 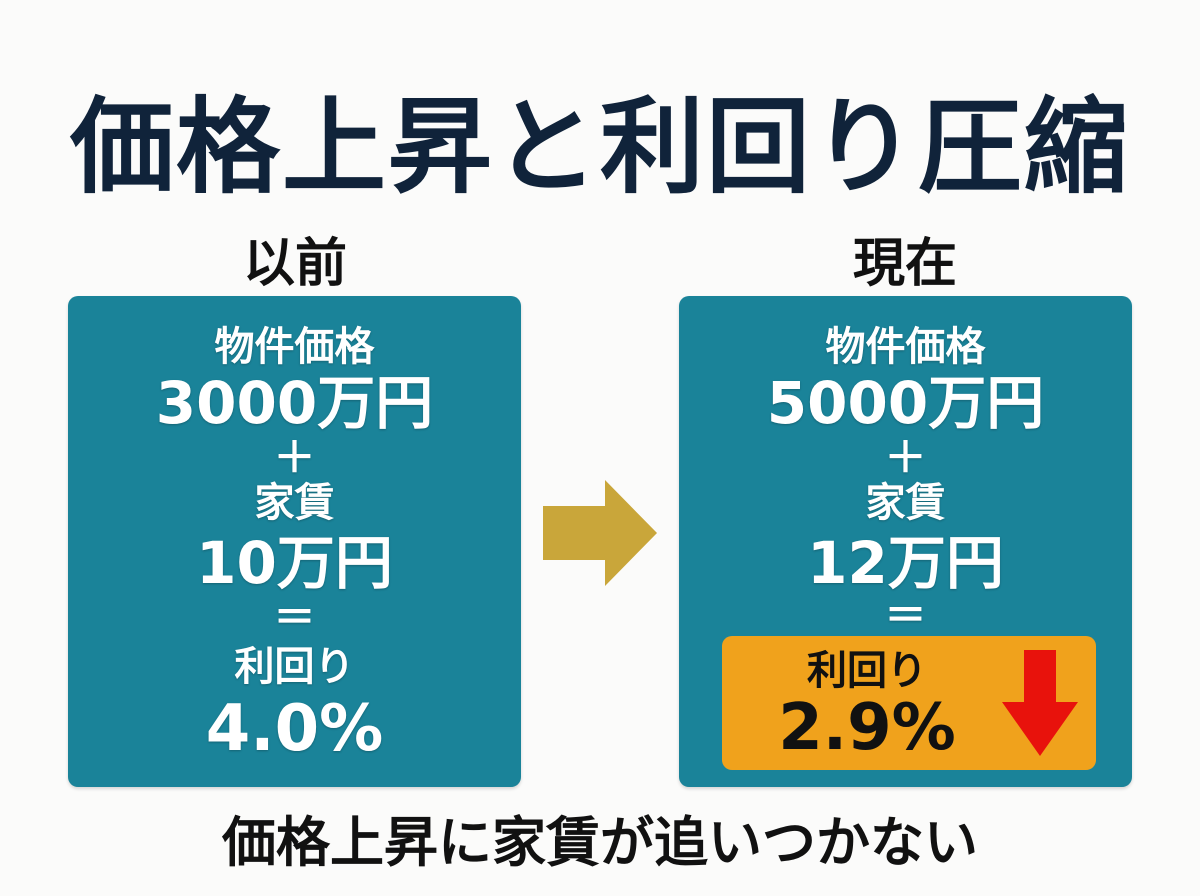 I want to click on yield-value: 2.9%, so click(x=867, y=728).